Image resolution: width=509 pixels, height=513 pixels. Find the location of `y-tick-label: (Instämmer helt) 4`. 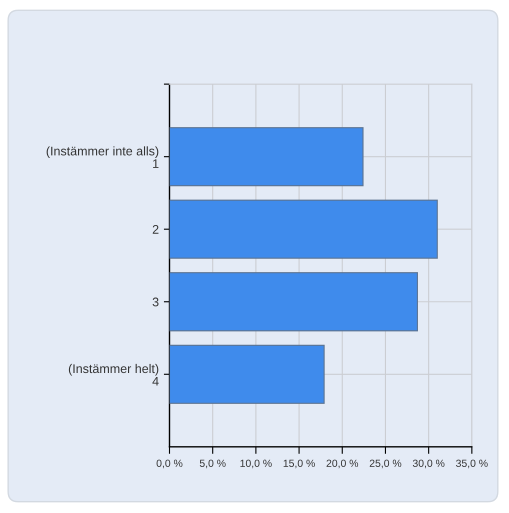

y-tick-label: (Instämmer helt) 4 is located at coordinates (113, 375).